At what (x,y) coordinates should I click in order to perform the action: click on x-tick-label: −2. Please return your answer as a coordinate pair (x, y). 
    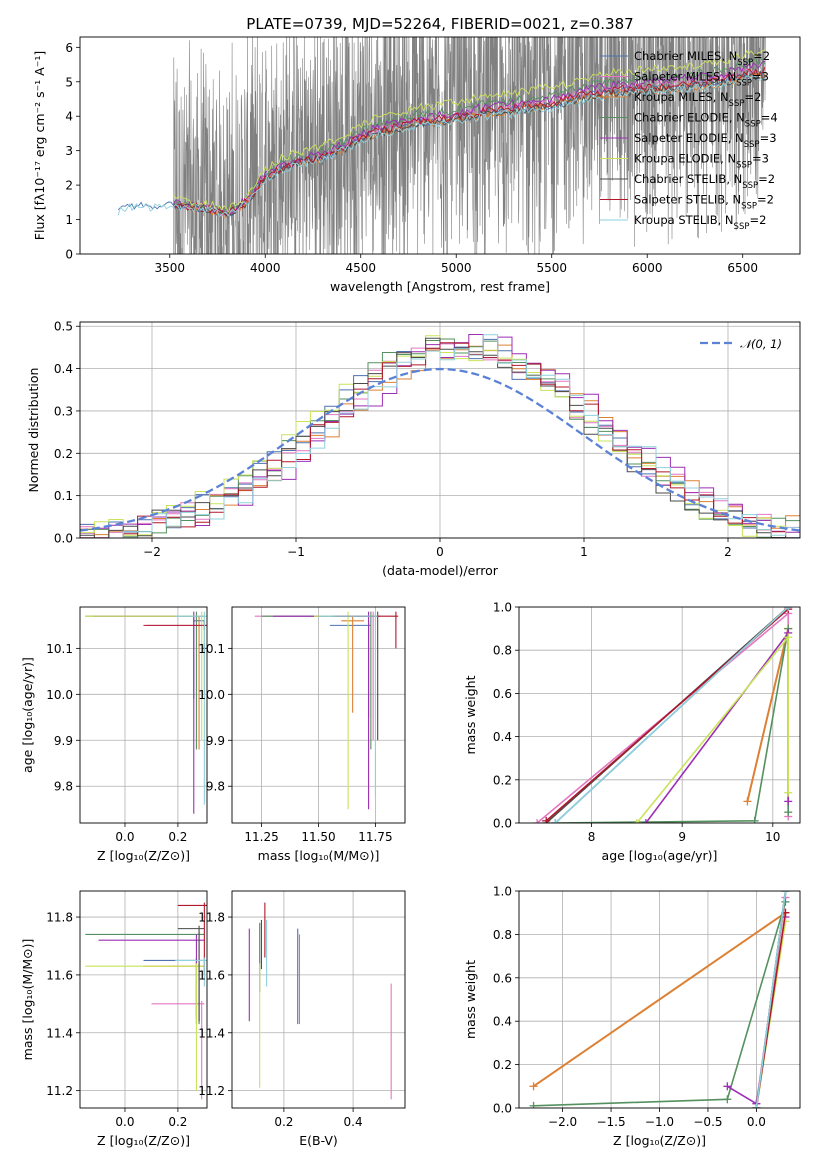
    Looking at the image, I should click on (152, 552).